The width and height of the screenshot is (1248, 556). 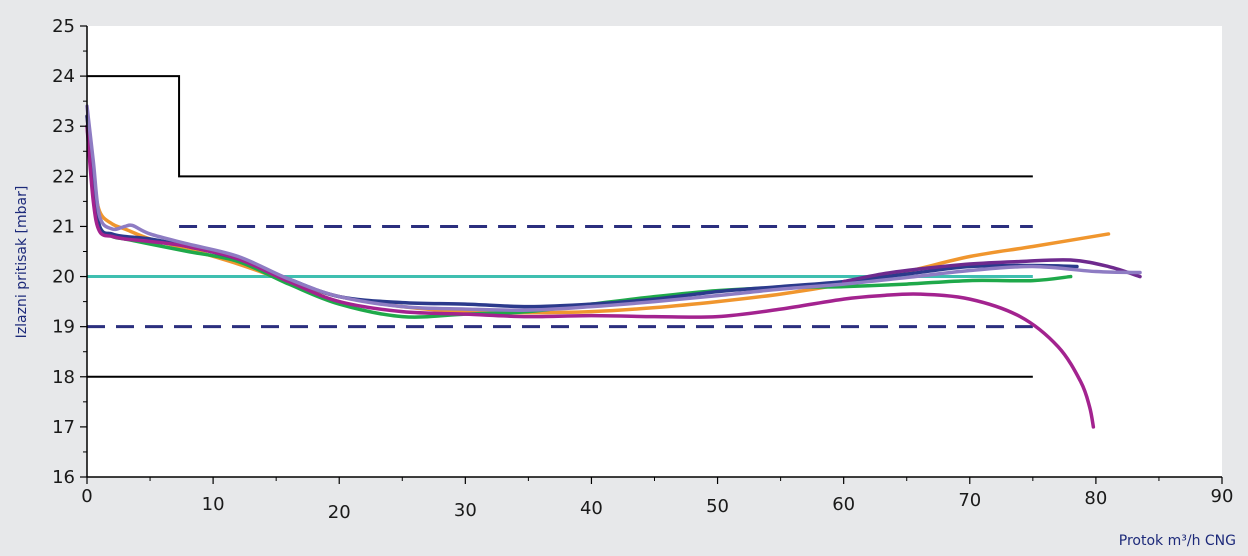 I want to click on x-tick-label: 80, so click(x=1095, y=498).